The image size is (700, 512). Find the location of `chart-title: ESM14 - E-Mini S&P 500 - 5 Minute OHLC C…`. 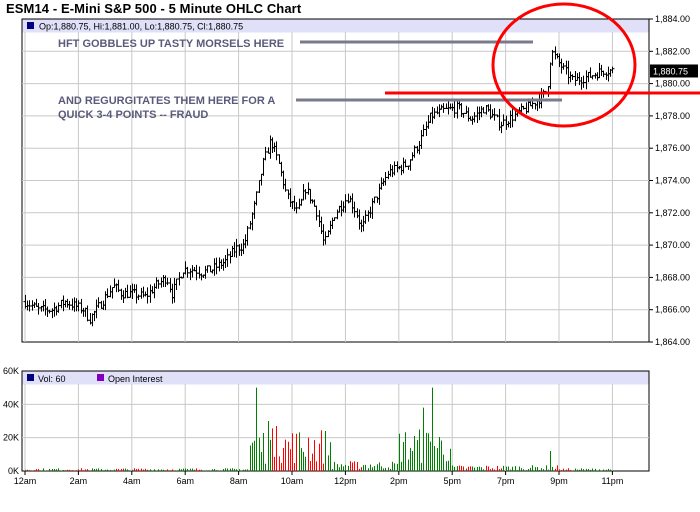

chart-title: ESM14 - E-Mini S&P 500 - 5 Minute OHLC C… is located at coordinates (154, 8).